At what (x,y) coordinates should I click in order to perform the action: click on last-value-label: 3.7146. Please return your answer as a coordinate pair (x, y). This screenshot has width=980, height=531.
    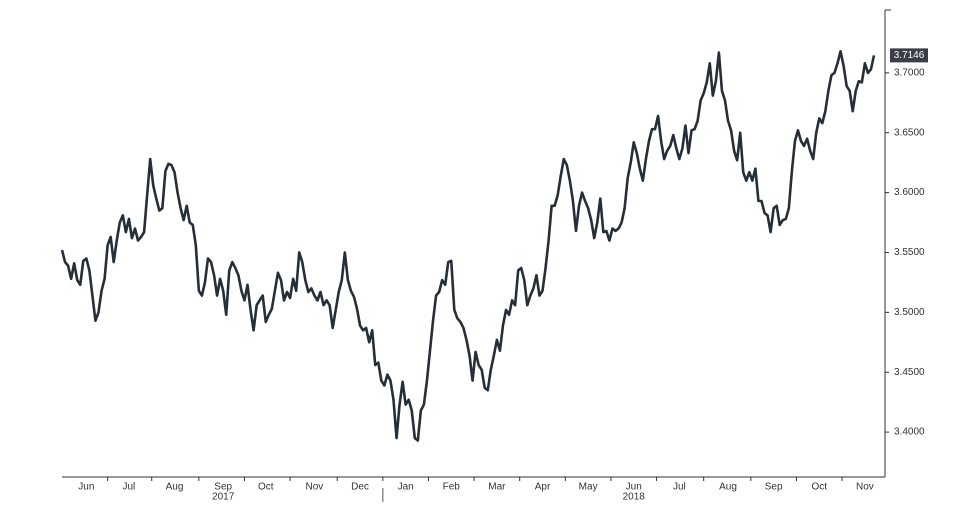
    Looking at the image, I should click on (909, 55).